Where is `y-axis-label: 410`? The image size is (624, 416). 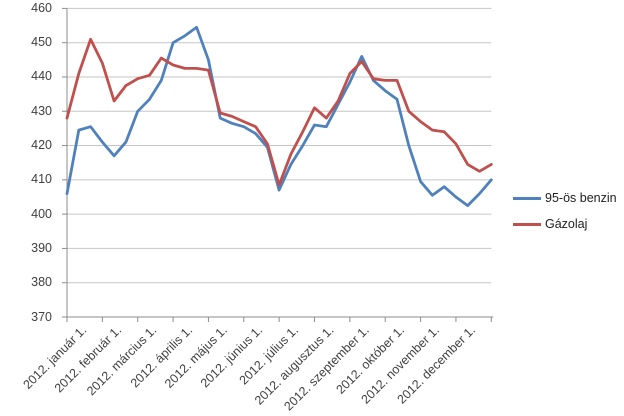
y-axis-label: 410 is located at coordinates (41, 179).